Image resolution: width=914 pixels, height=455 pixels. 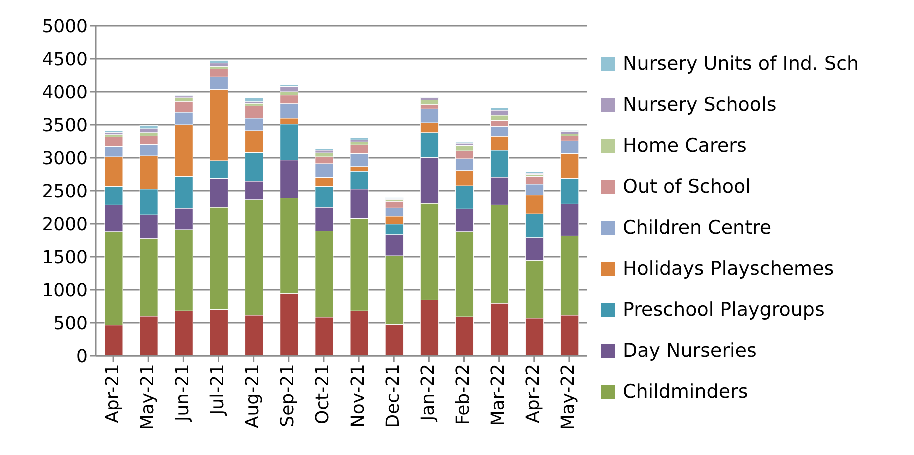 I want to click on x-tick-label: May-22, so click(x=569, y=397).